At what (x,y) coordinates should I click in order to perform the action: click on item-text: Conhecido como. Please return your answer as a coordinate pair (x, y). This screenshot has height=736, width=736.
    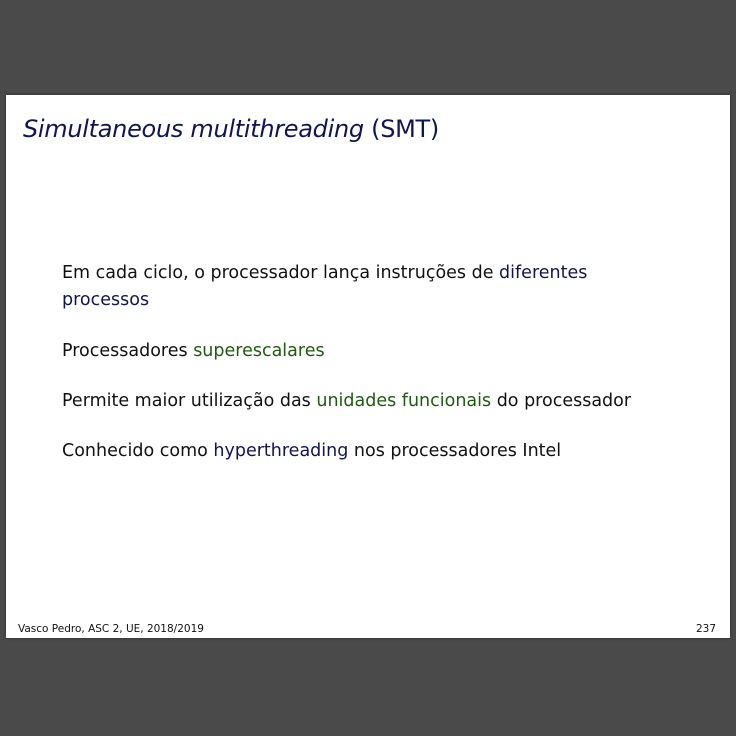
    Looking at the image, I should click on (138, 451).